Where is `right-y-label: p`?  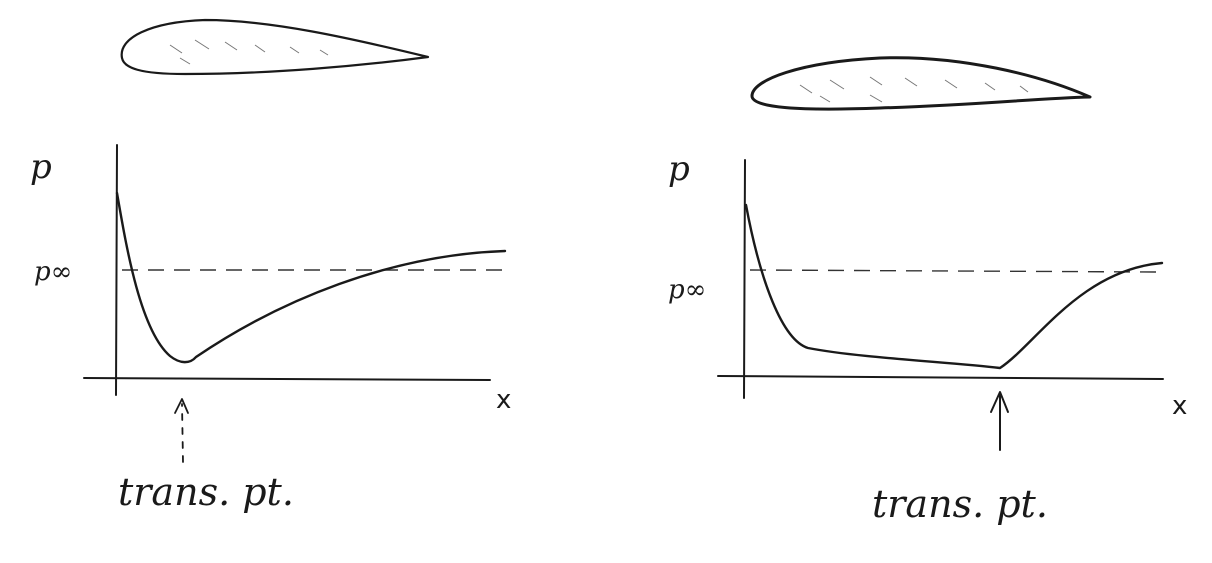
right-y-label: p is located at coordinates (679, 169).